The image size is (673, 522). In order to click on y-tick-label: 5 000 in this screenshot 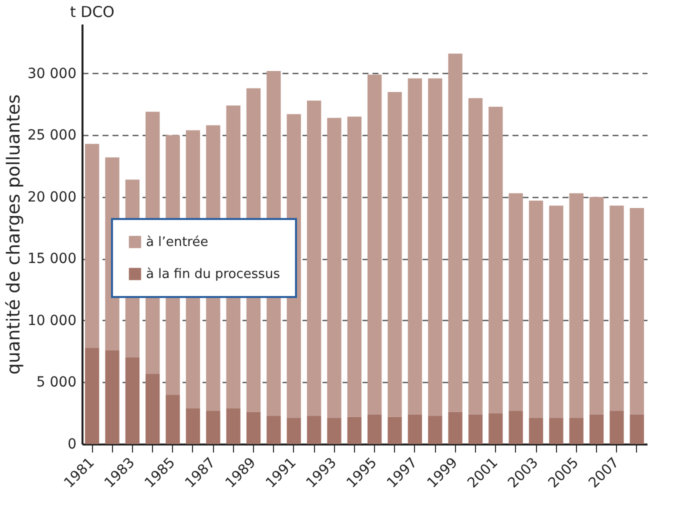, I will do `click(56, 382)`.